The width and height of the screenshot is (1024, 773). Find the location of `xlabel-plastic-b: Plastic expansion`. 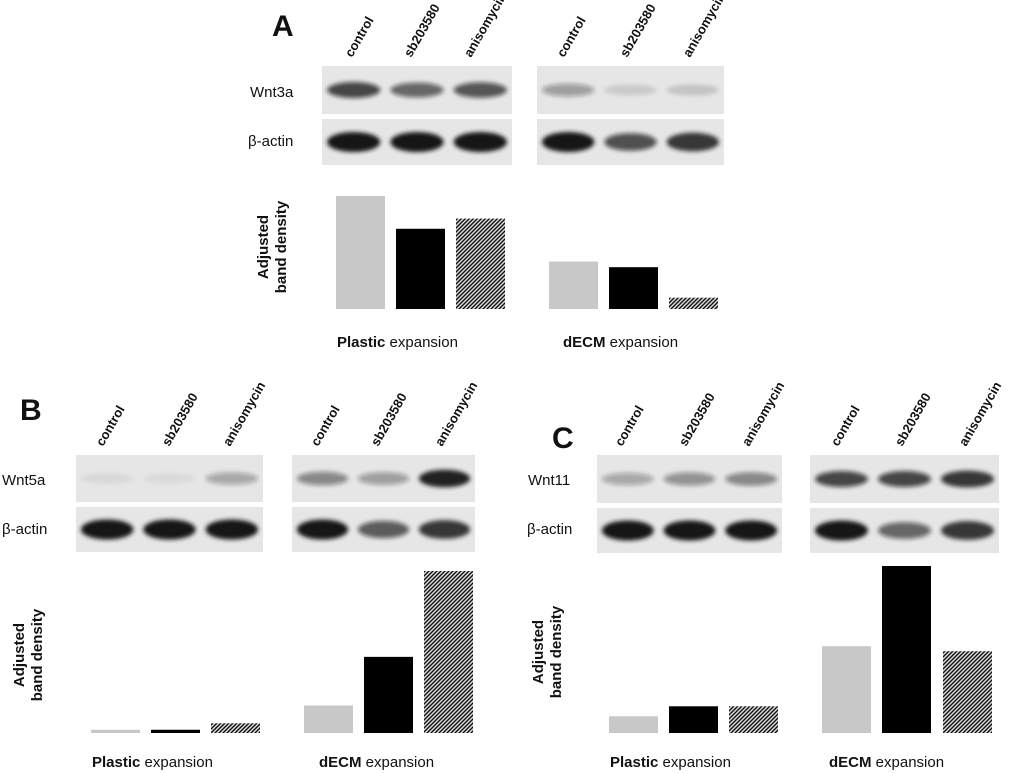

xlabel-plastic-b: Plastic expansion is located at coordinates (152, 762).